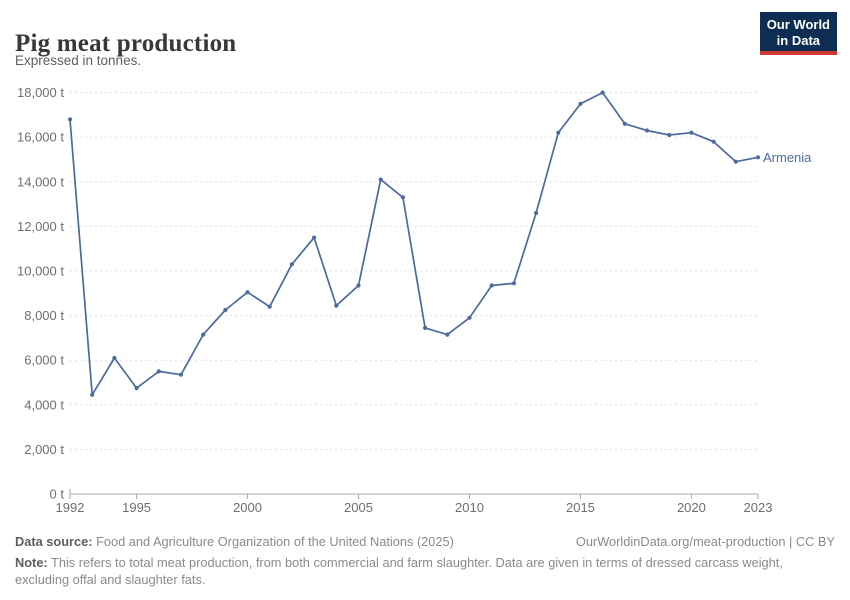 This screenshot has height=600, width=850. I want to click on page-title: Pig meat production, so click(126, 43).